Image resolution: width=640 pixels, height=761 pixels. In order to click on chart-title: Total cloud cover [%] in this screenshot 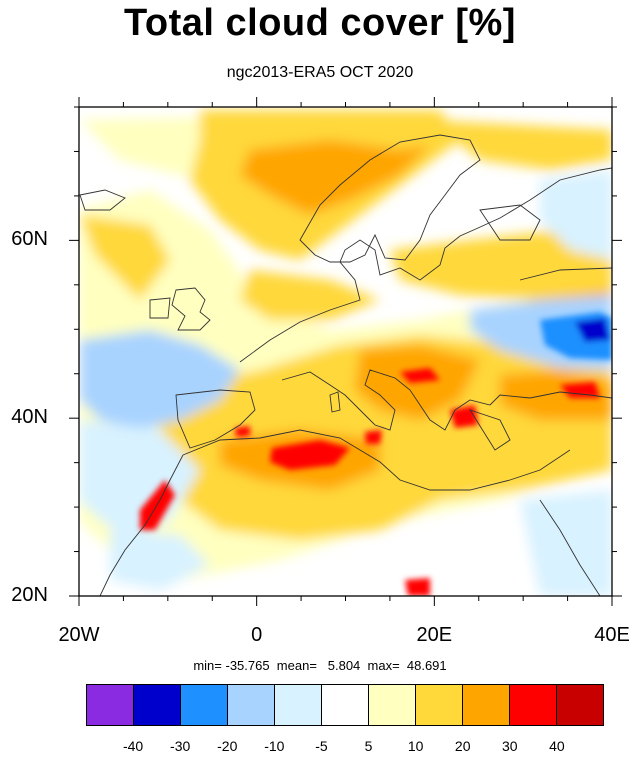, I will do `click(320, 23)`.